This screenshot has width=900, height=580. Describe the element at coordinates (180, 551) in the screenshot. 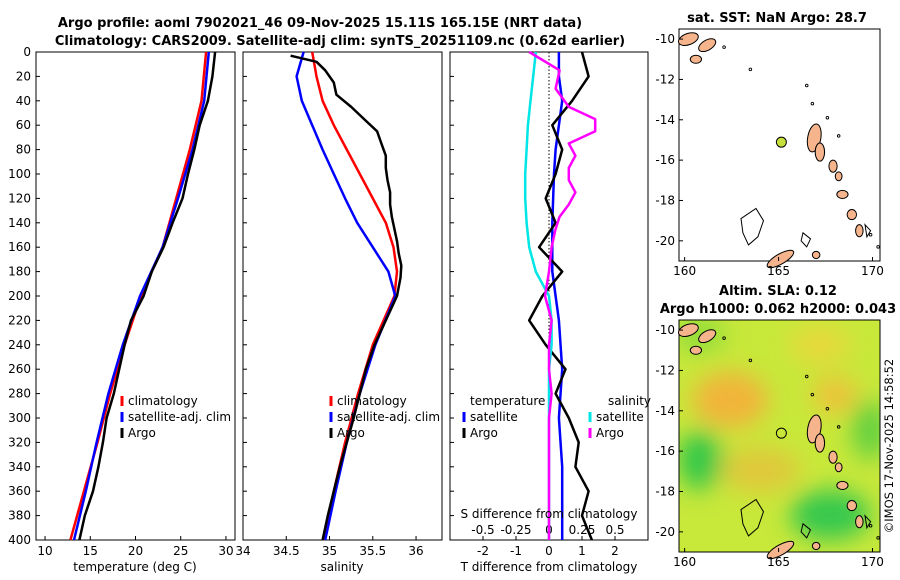

I see `temperature-tick-label: 25` at that location.